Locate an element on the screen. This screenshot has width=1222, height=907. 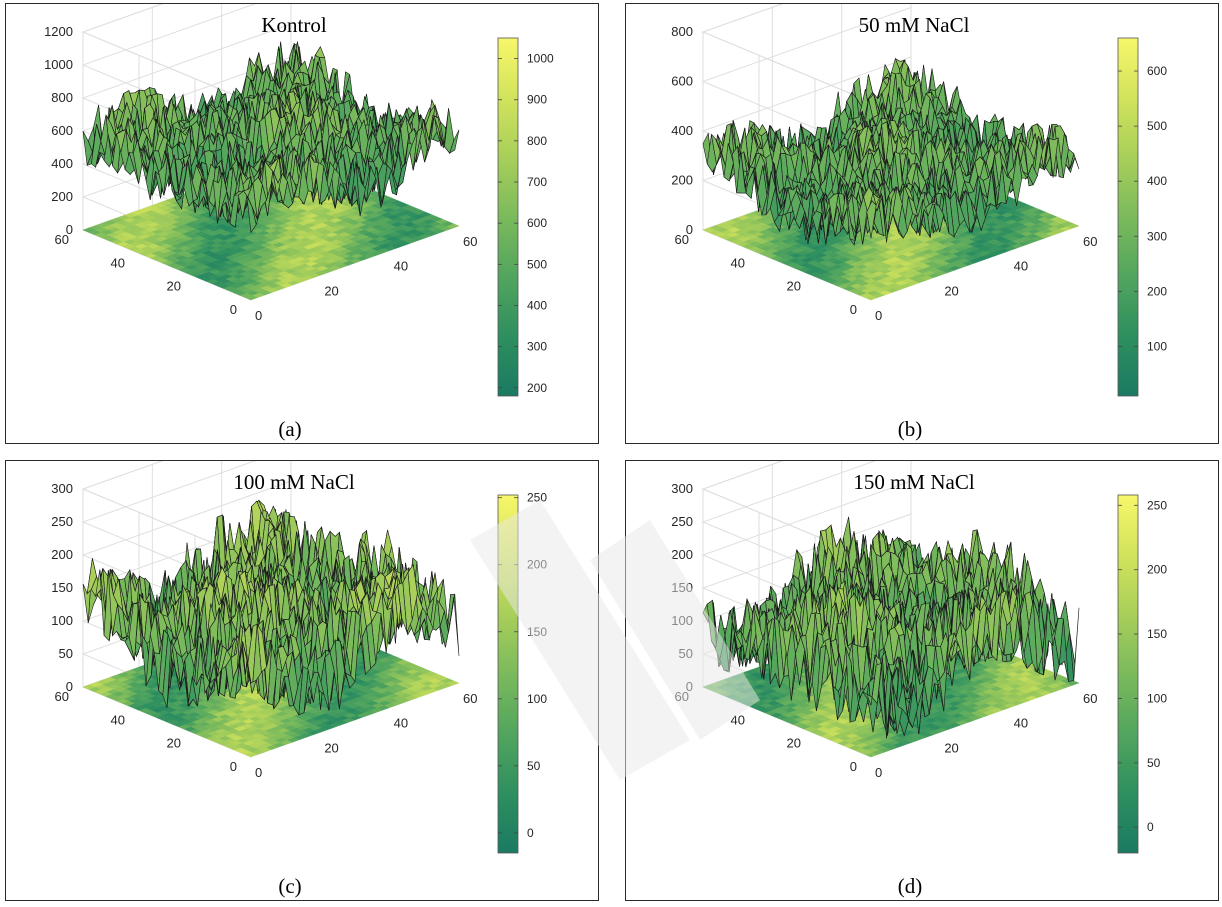
surface-cell is located at coordinates (251, 214).